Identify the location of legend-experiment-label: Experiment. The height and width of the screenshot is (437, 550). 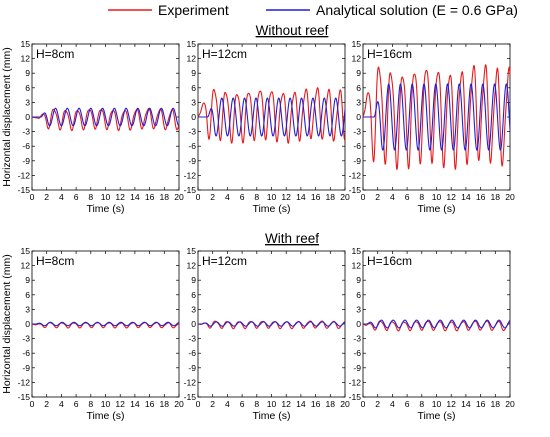
(193, 10).